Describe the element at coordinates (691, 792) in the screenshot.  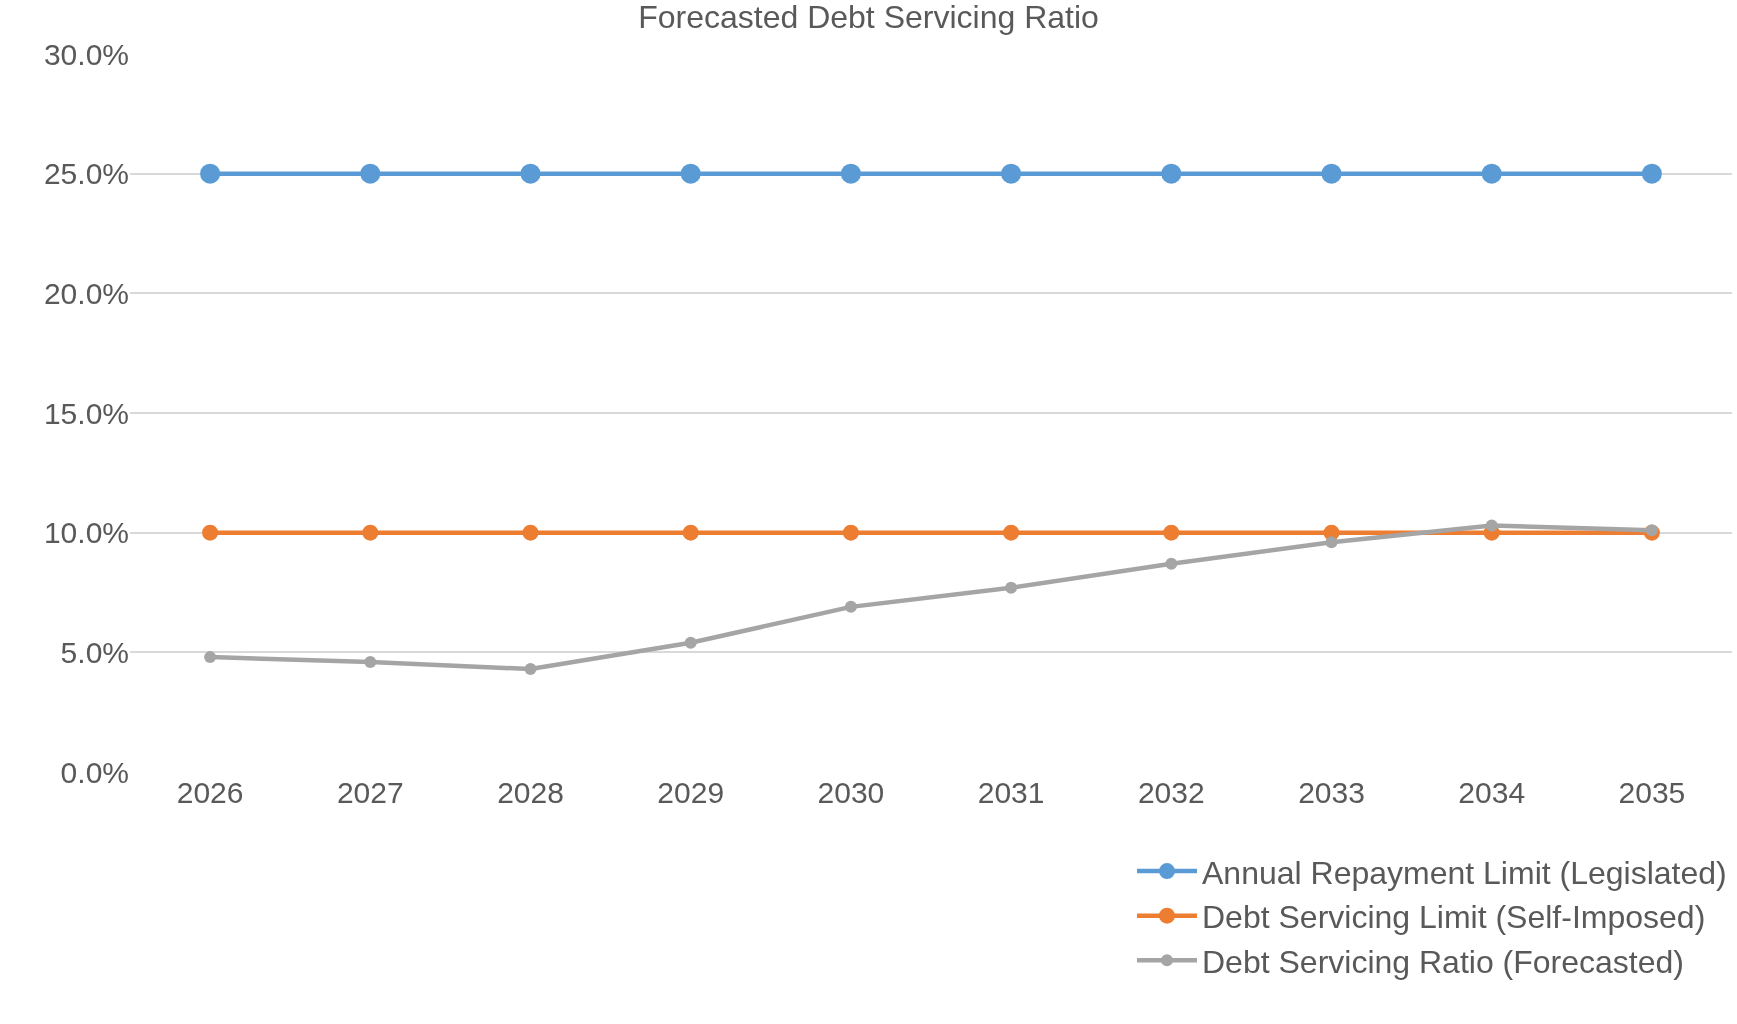
I see `x-tick-label: 2029` at that location.